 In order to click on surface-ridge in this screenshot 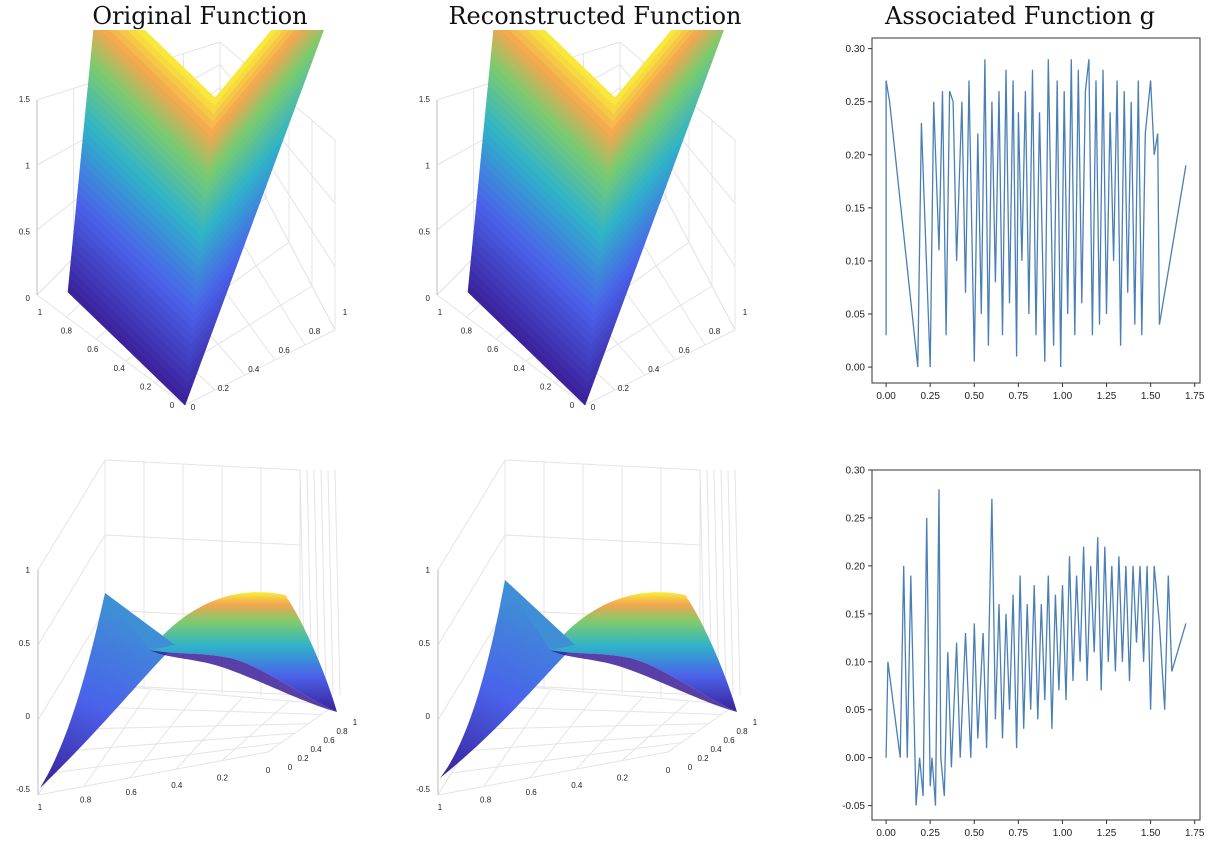, I will do `click(243, 652)`.